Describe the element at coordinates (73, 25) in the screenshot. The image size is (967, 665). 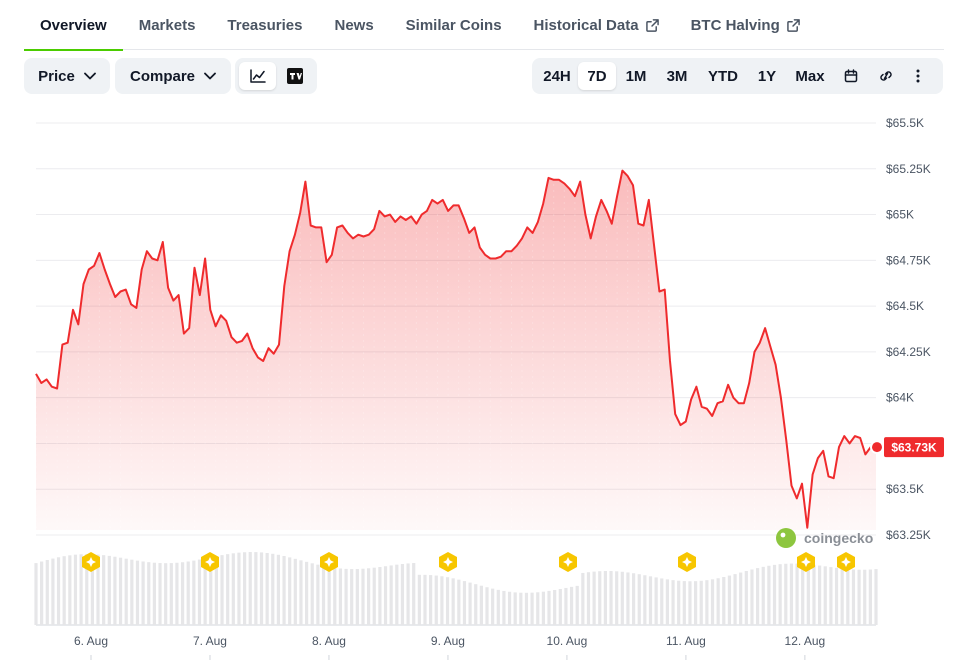
I see `tab-overview: Overview` at that location.